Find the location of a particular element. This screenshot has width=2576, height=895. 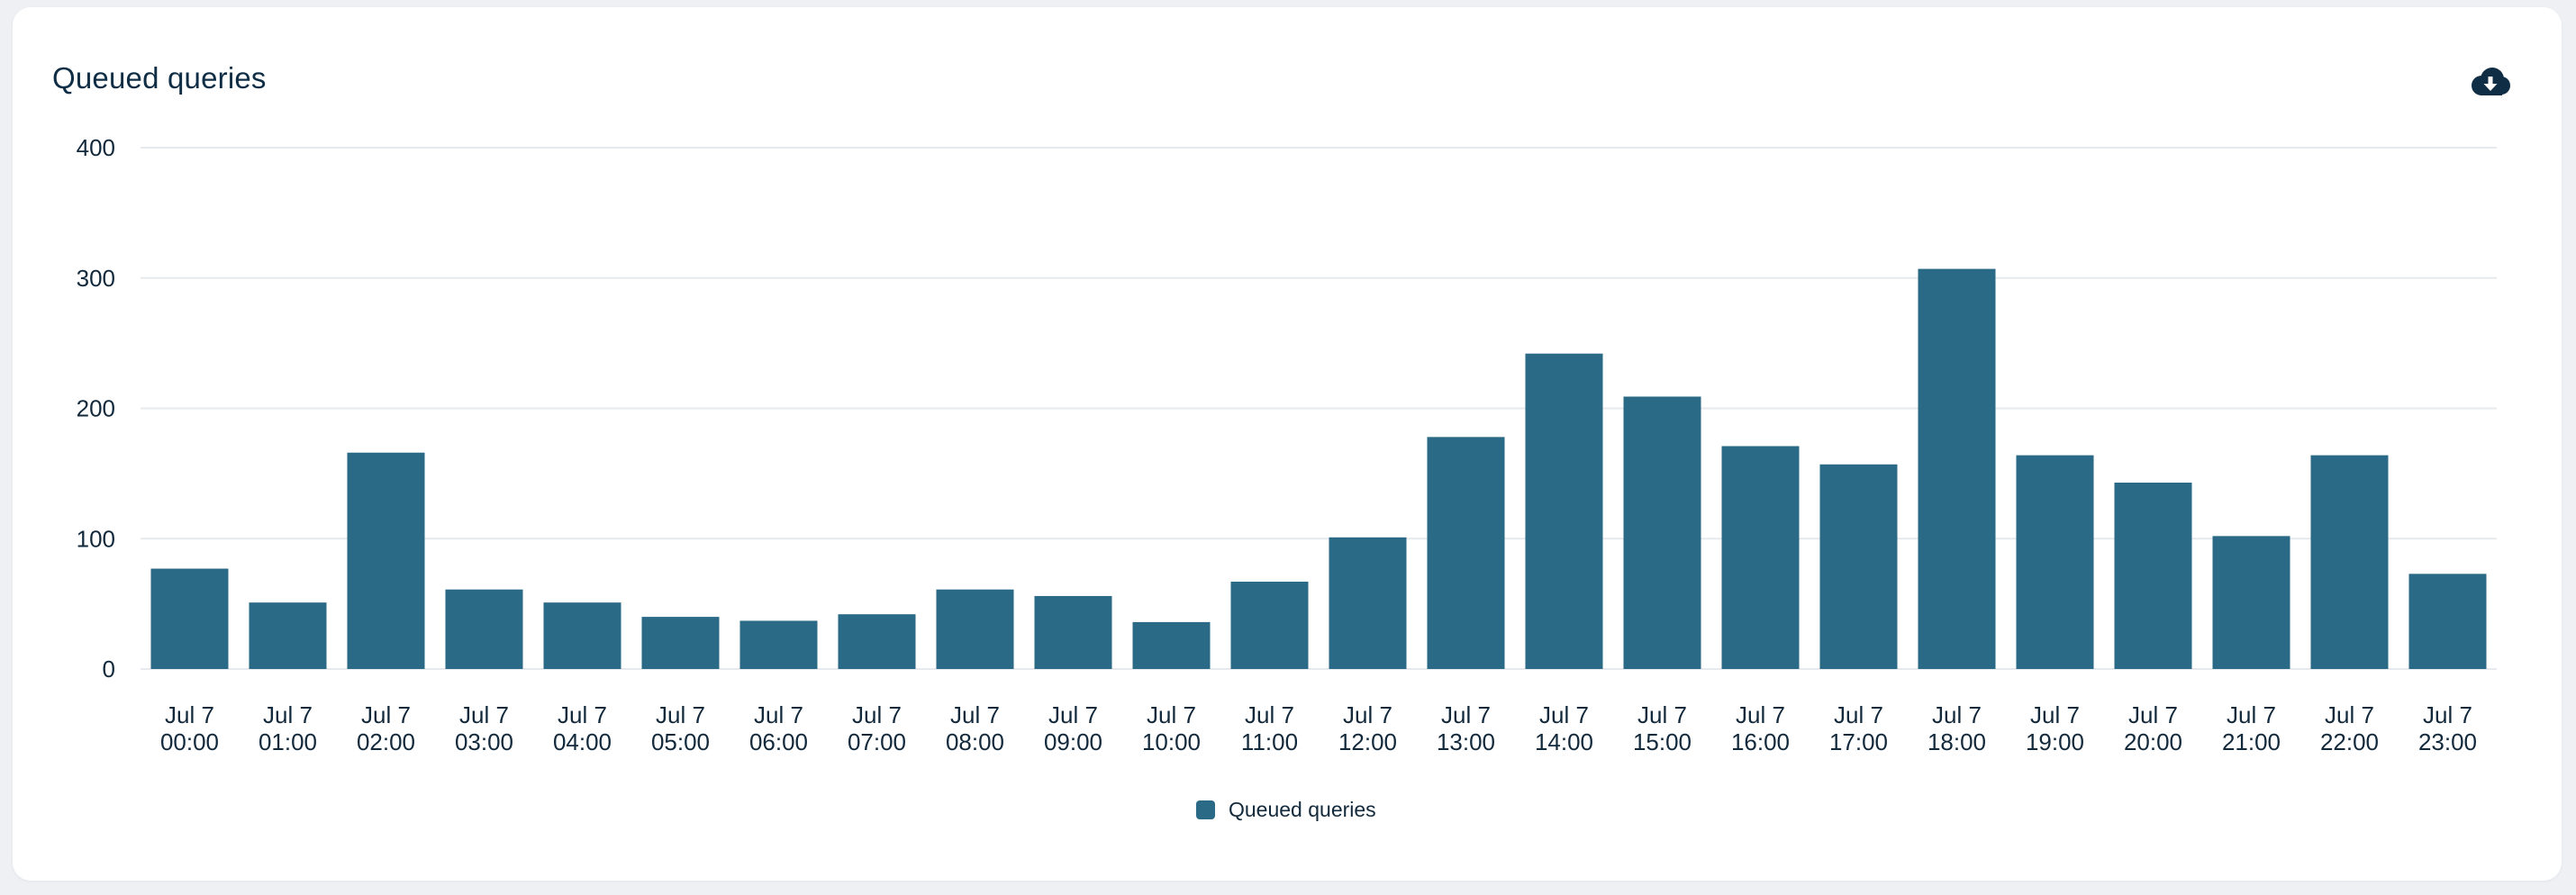

x-tick-label: 01:00 is located at coordinates (288, 741).